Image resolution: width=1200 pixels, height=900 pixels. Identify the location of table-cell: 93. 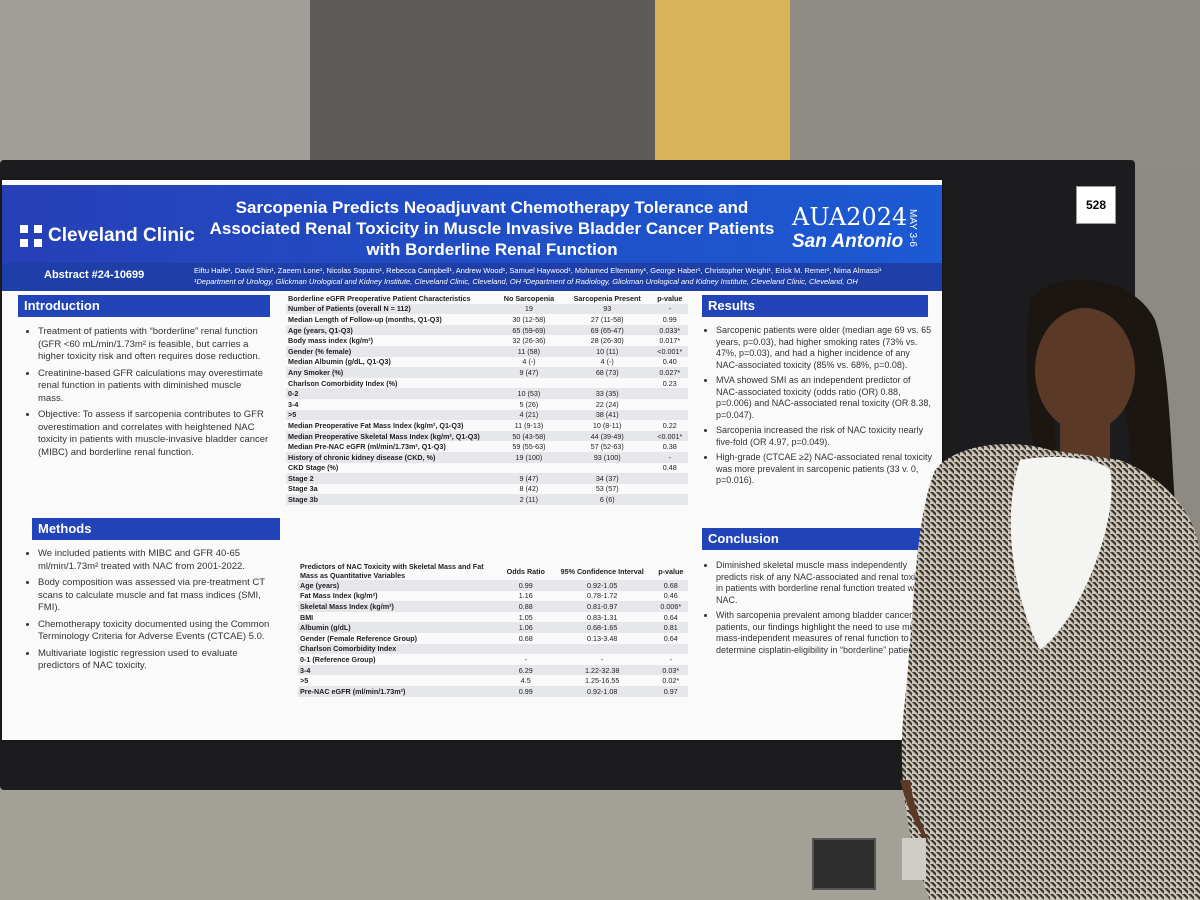
(607, 309).